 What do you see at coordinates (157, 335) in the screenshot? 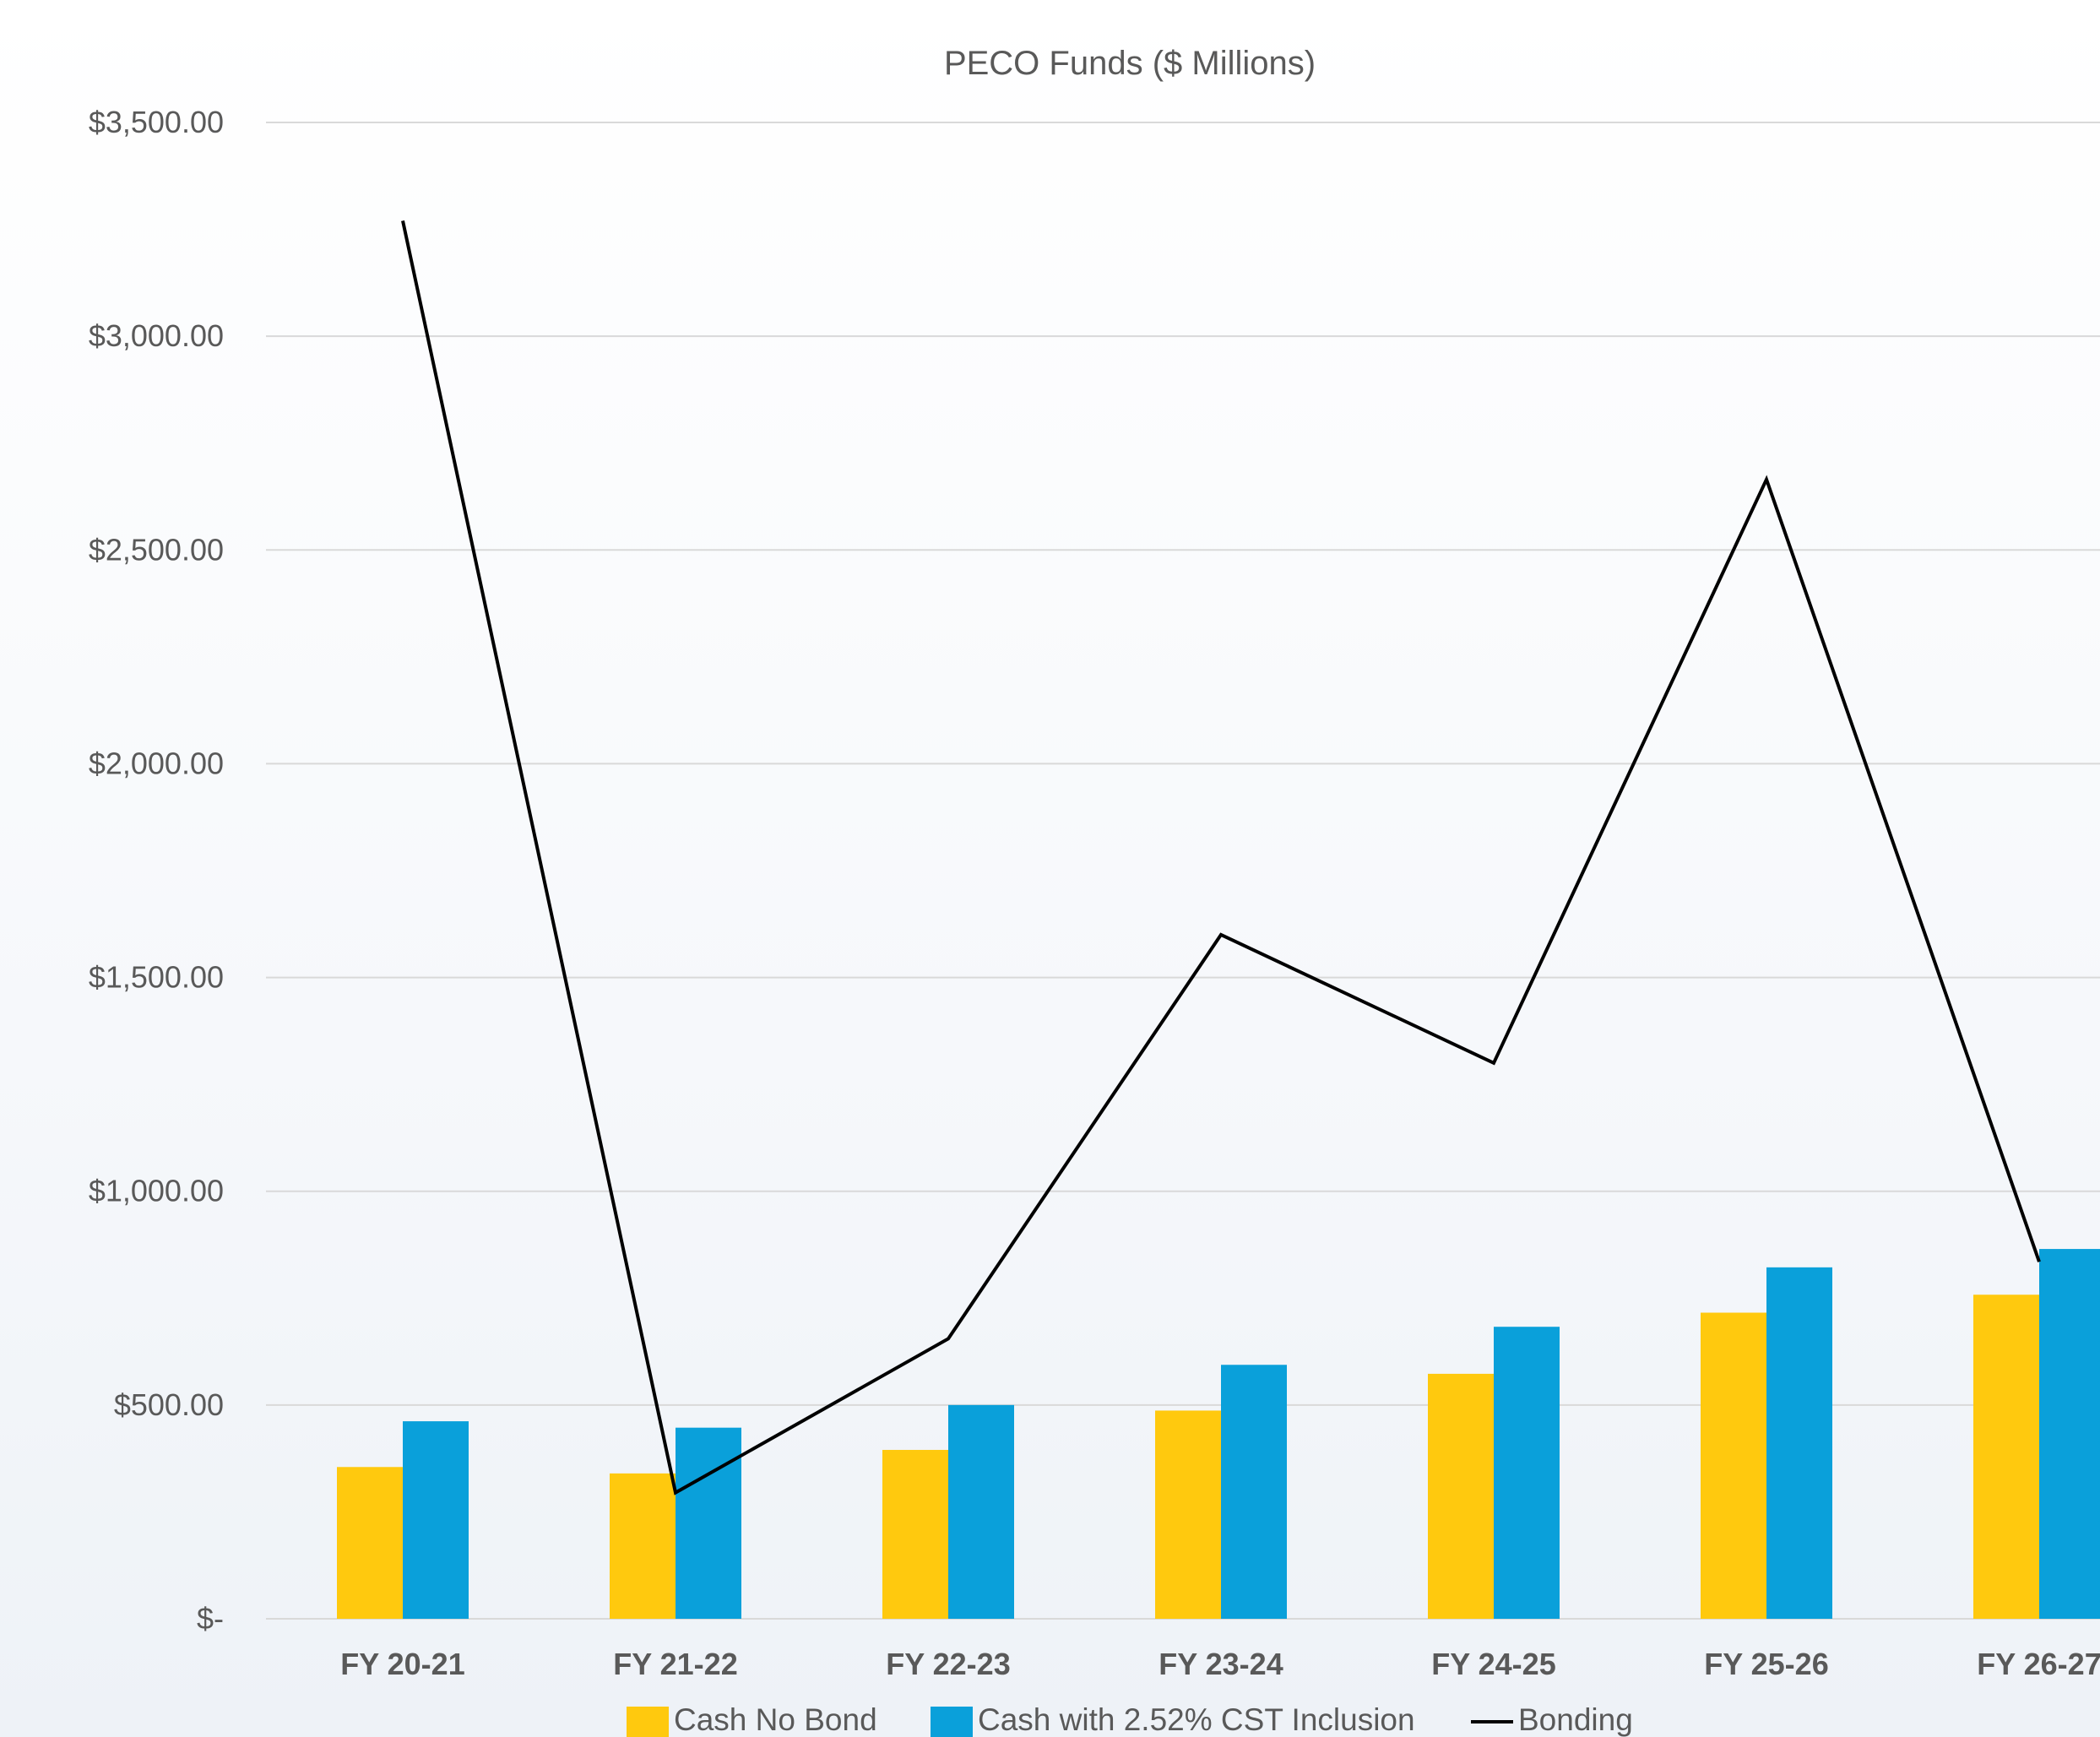
I see `y-tick-label: $3,000.00` at bounding box center [157, 335].